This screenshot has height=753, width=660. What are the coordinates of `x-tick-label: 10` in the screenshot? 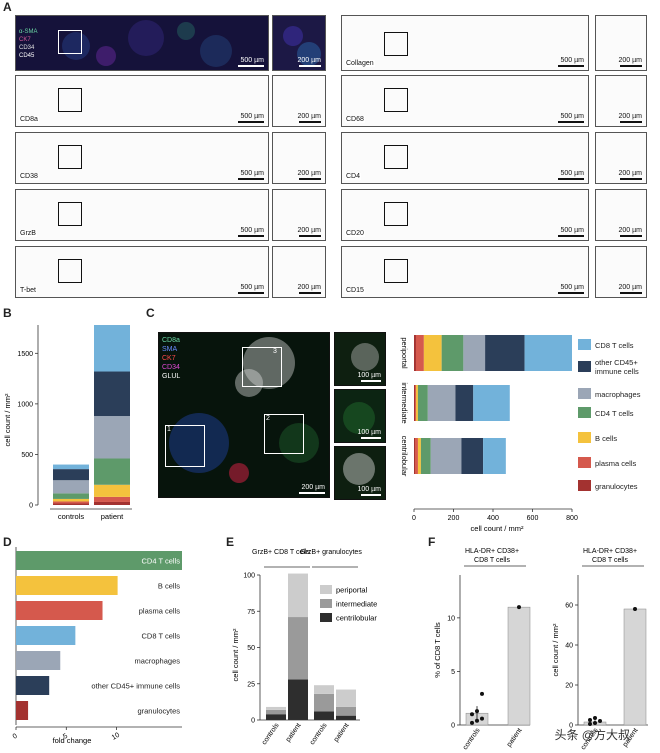 It's located at (116, 737).